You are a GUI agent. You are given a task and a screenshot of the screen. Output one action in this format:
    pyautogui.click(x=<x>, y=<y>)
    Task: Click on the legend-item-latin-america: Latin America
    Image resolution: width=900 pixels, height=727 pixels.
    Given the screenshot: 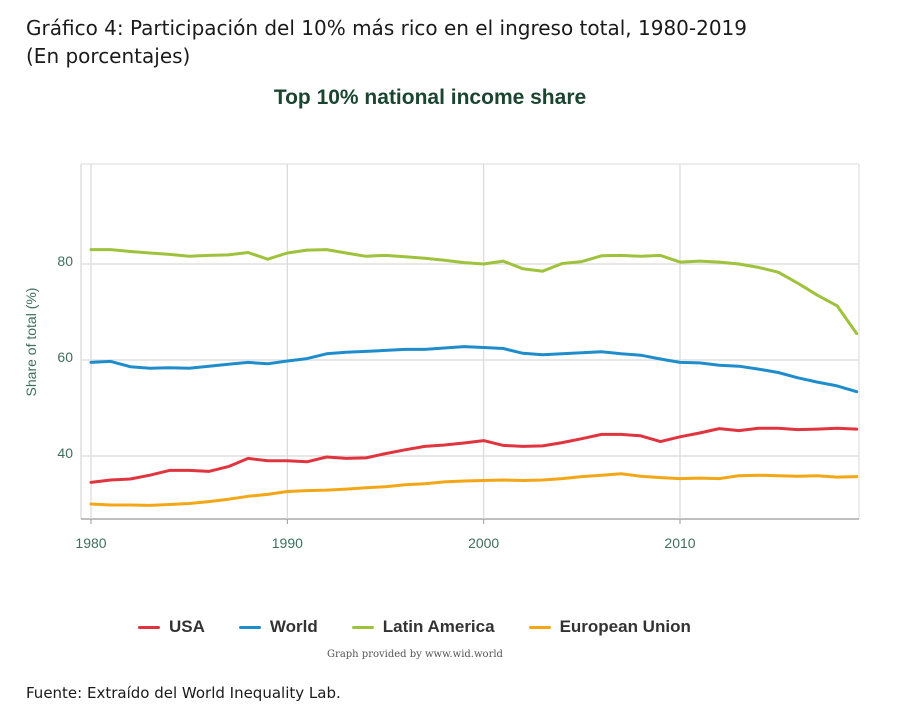 What is the action you would take?
    pyautogui.click(x=423, y=627)
    